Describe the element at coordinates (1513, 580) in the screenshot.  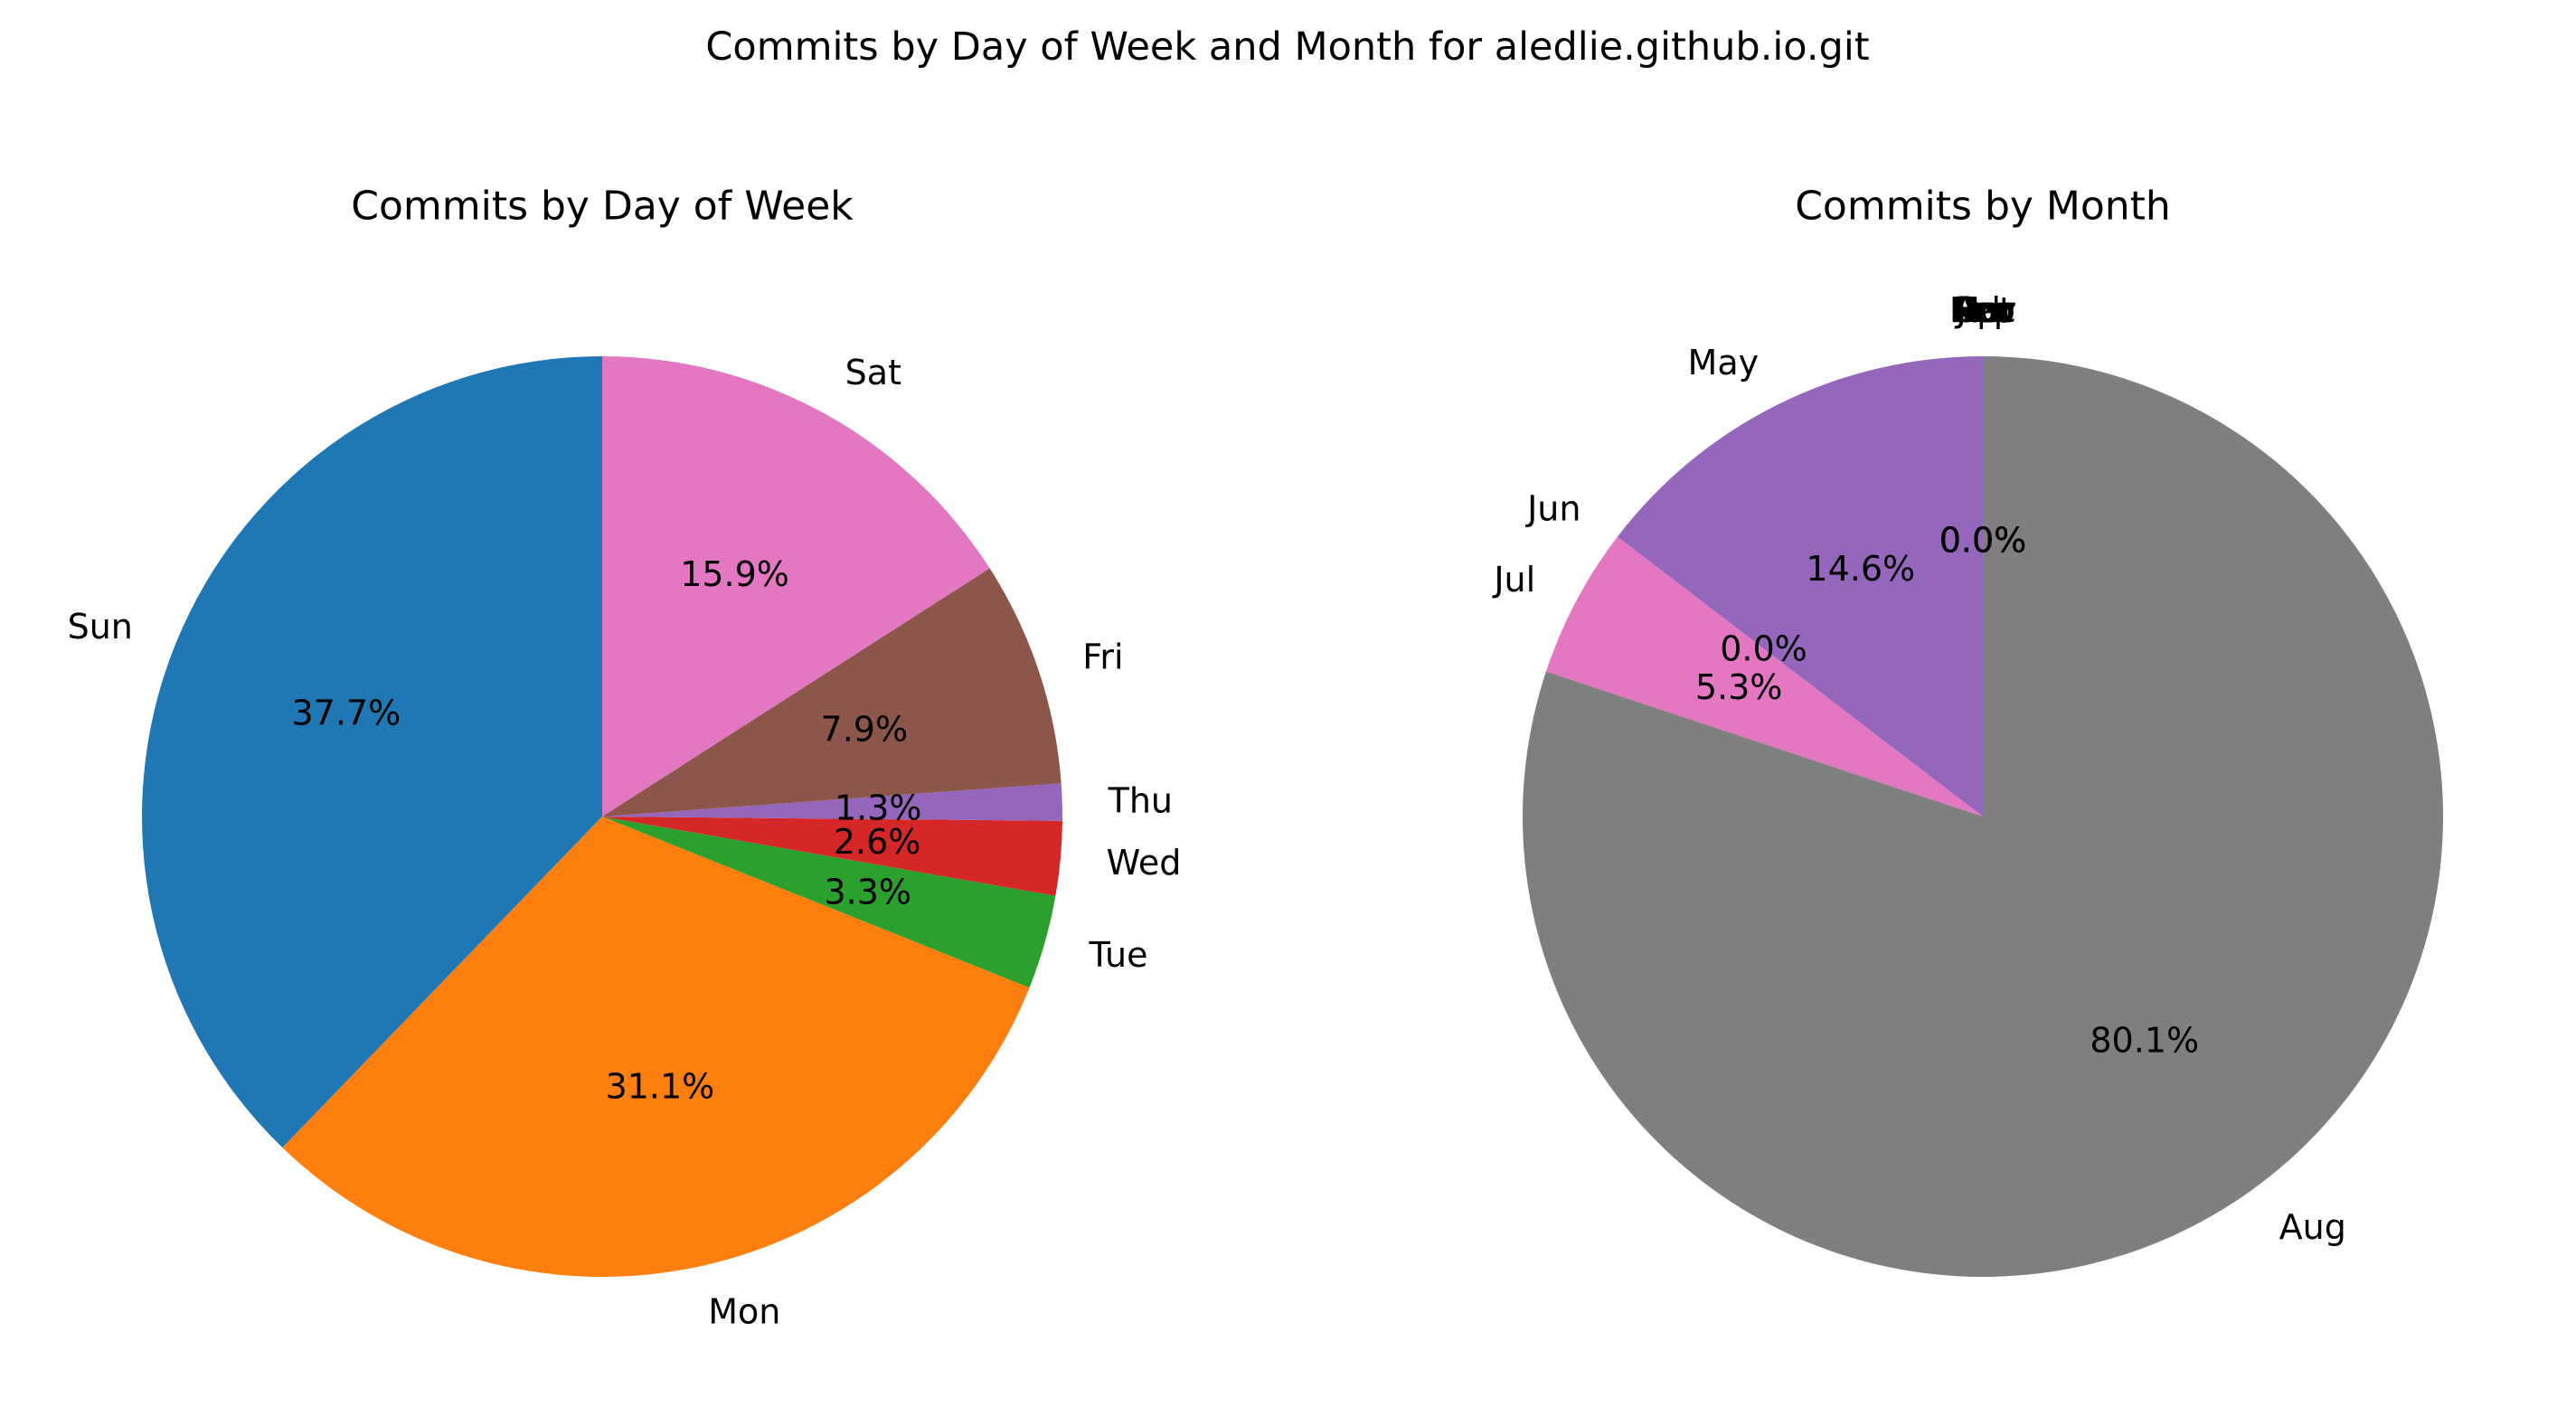
I see `slice-label-jul: Jul` at that location.